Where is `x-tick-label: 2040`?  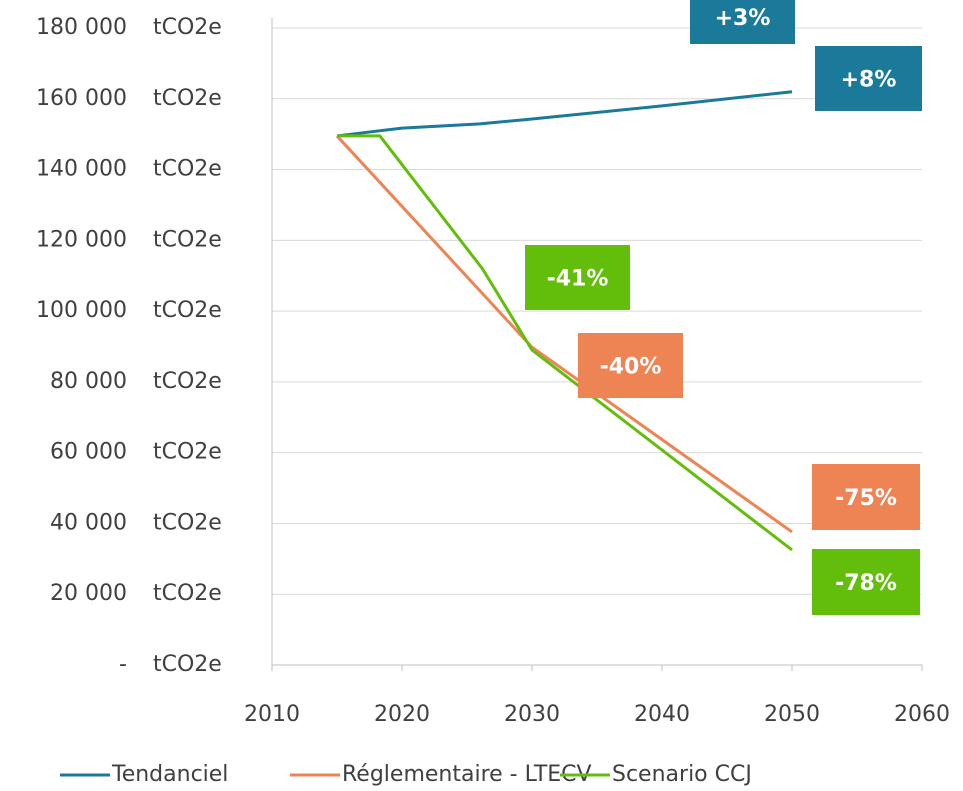 x-tick-label: 2040 is located at coordinates (662, 714).